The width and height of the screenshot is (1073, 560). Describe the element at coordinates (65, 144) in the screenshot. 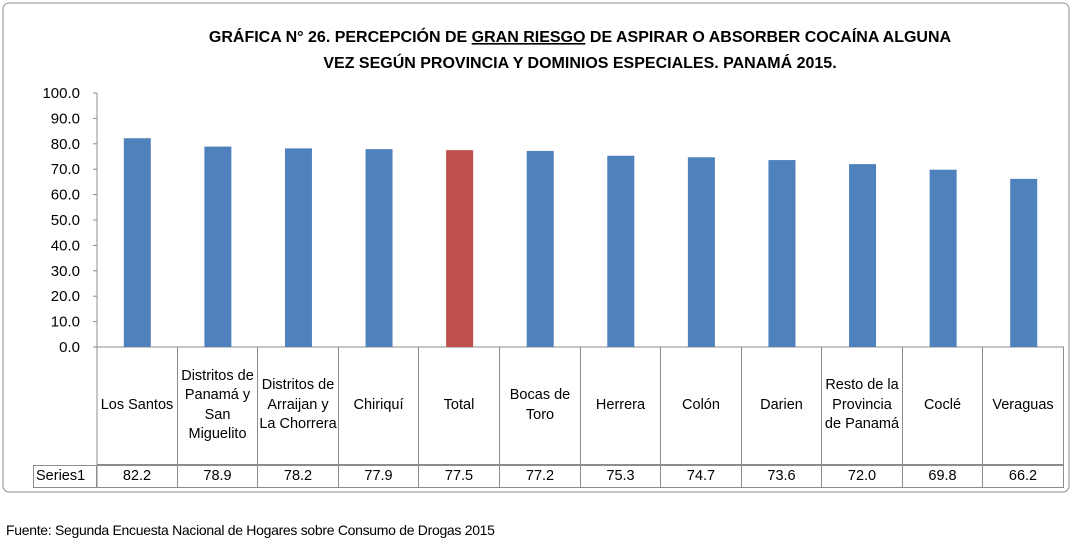

I see `y-tick-label: 80.0` at that location.